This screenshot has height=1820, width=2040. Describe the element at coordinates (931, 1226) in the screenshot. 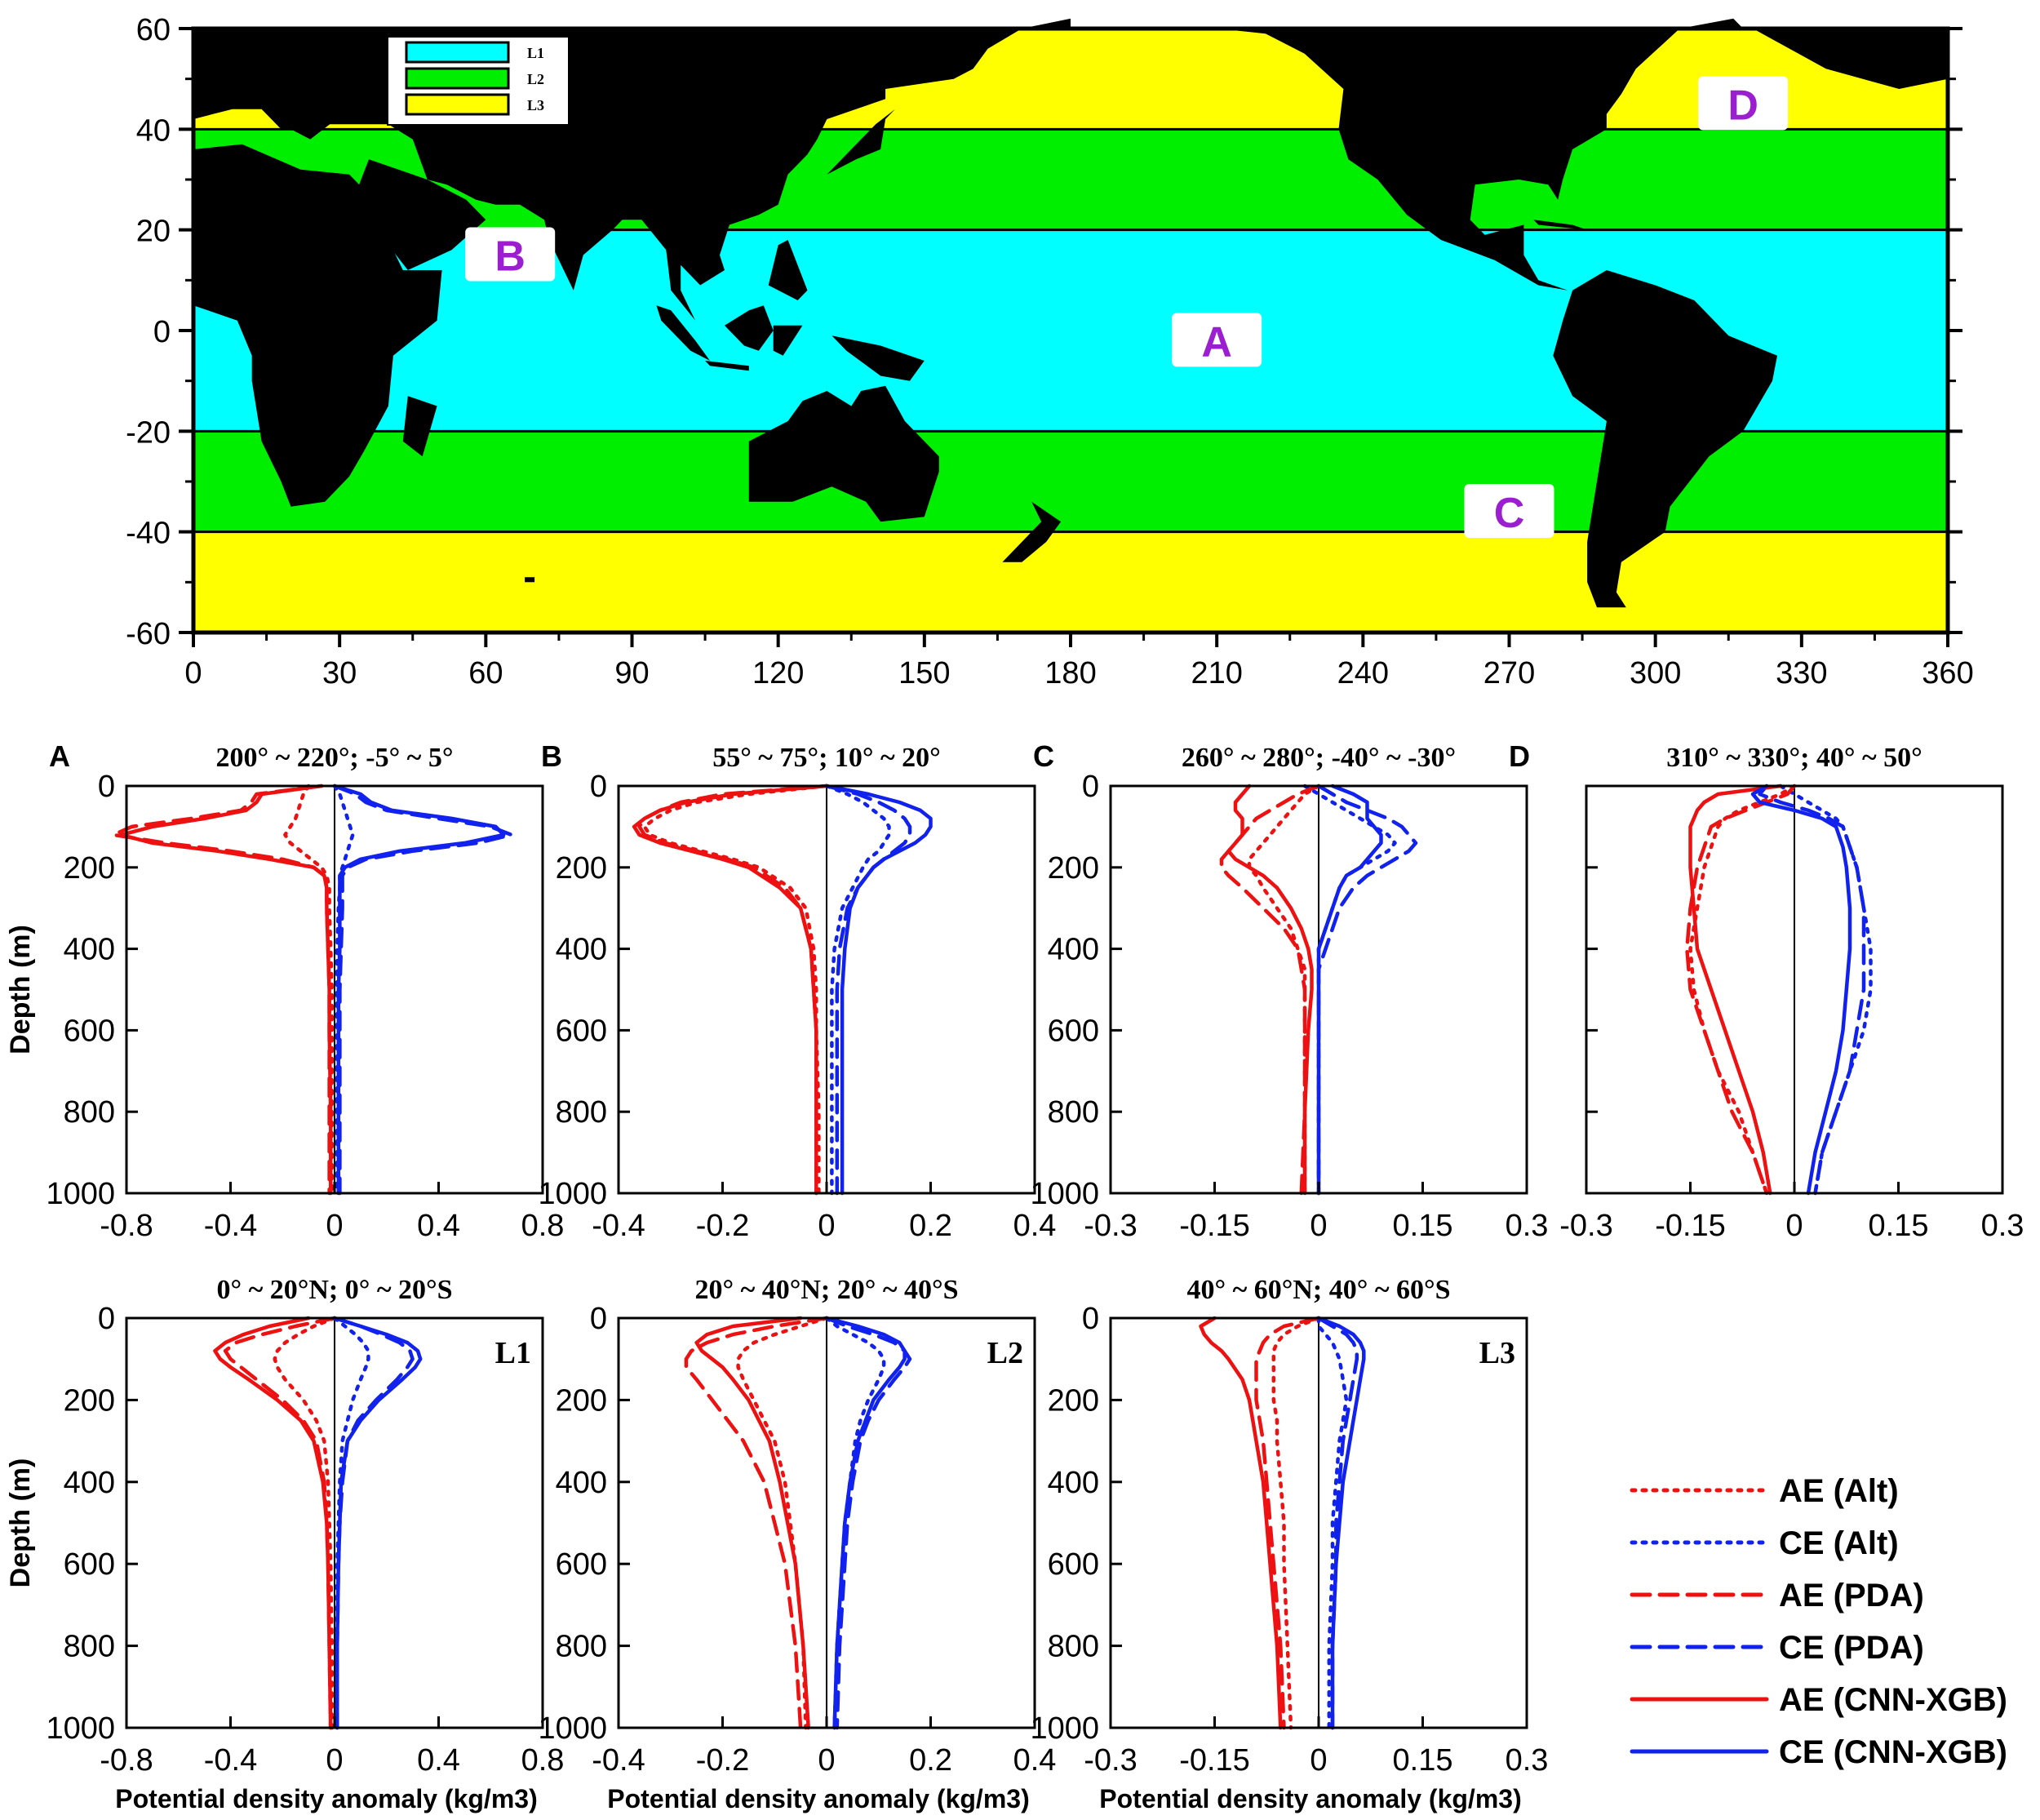

I see `x-tick-label: 0.2` at that location.